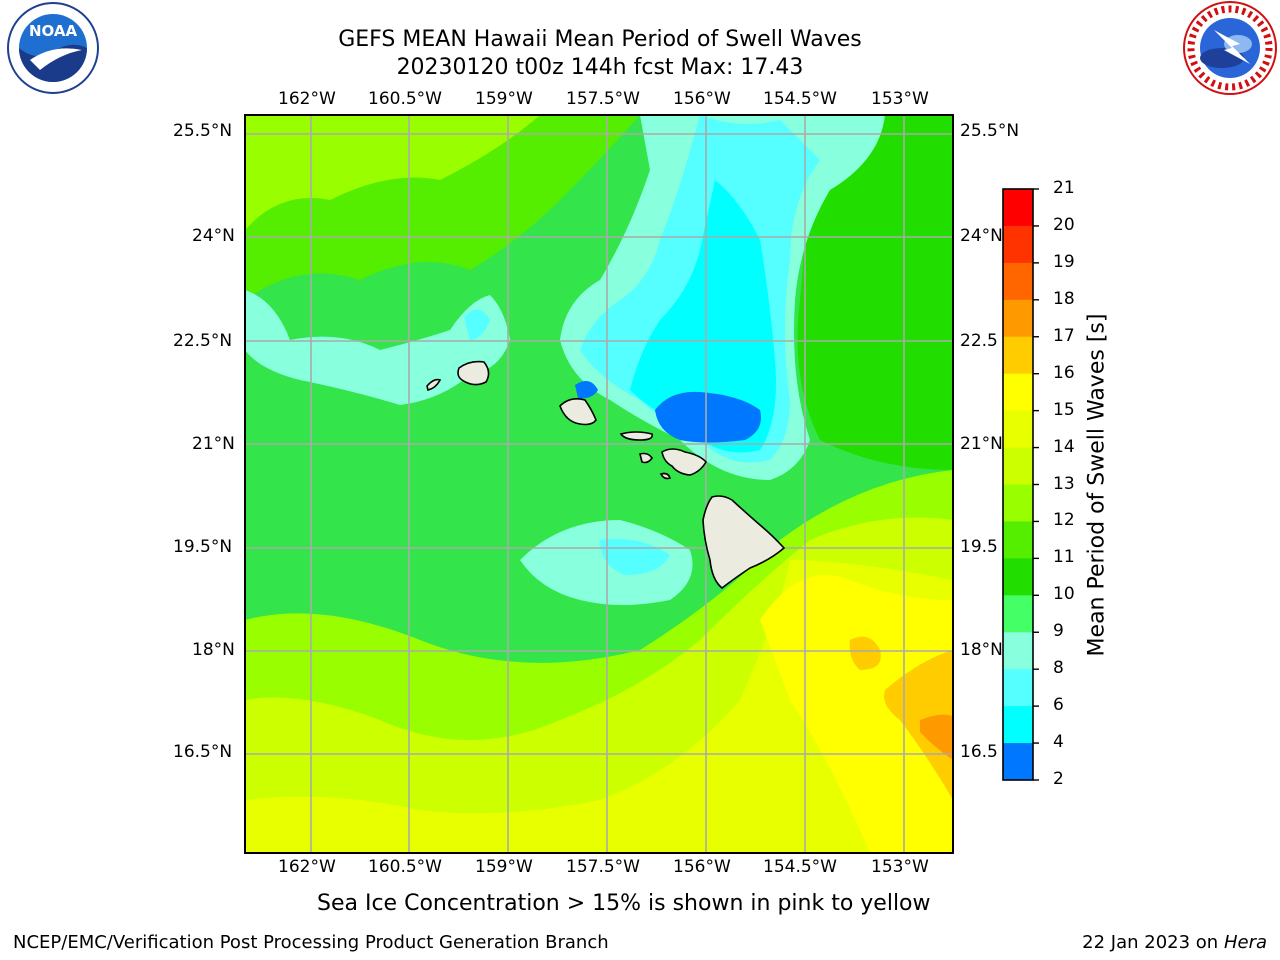 This screenshot has width=1280, height=960. Describe the element at coordinates (53, 48) in the screenshot. I see `noaa-logo: NOAA` at that location.